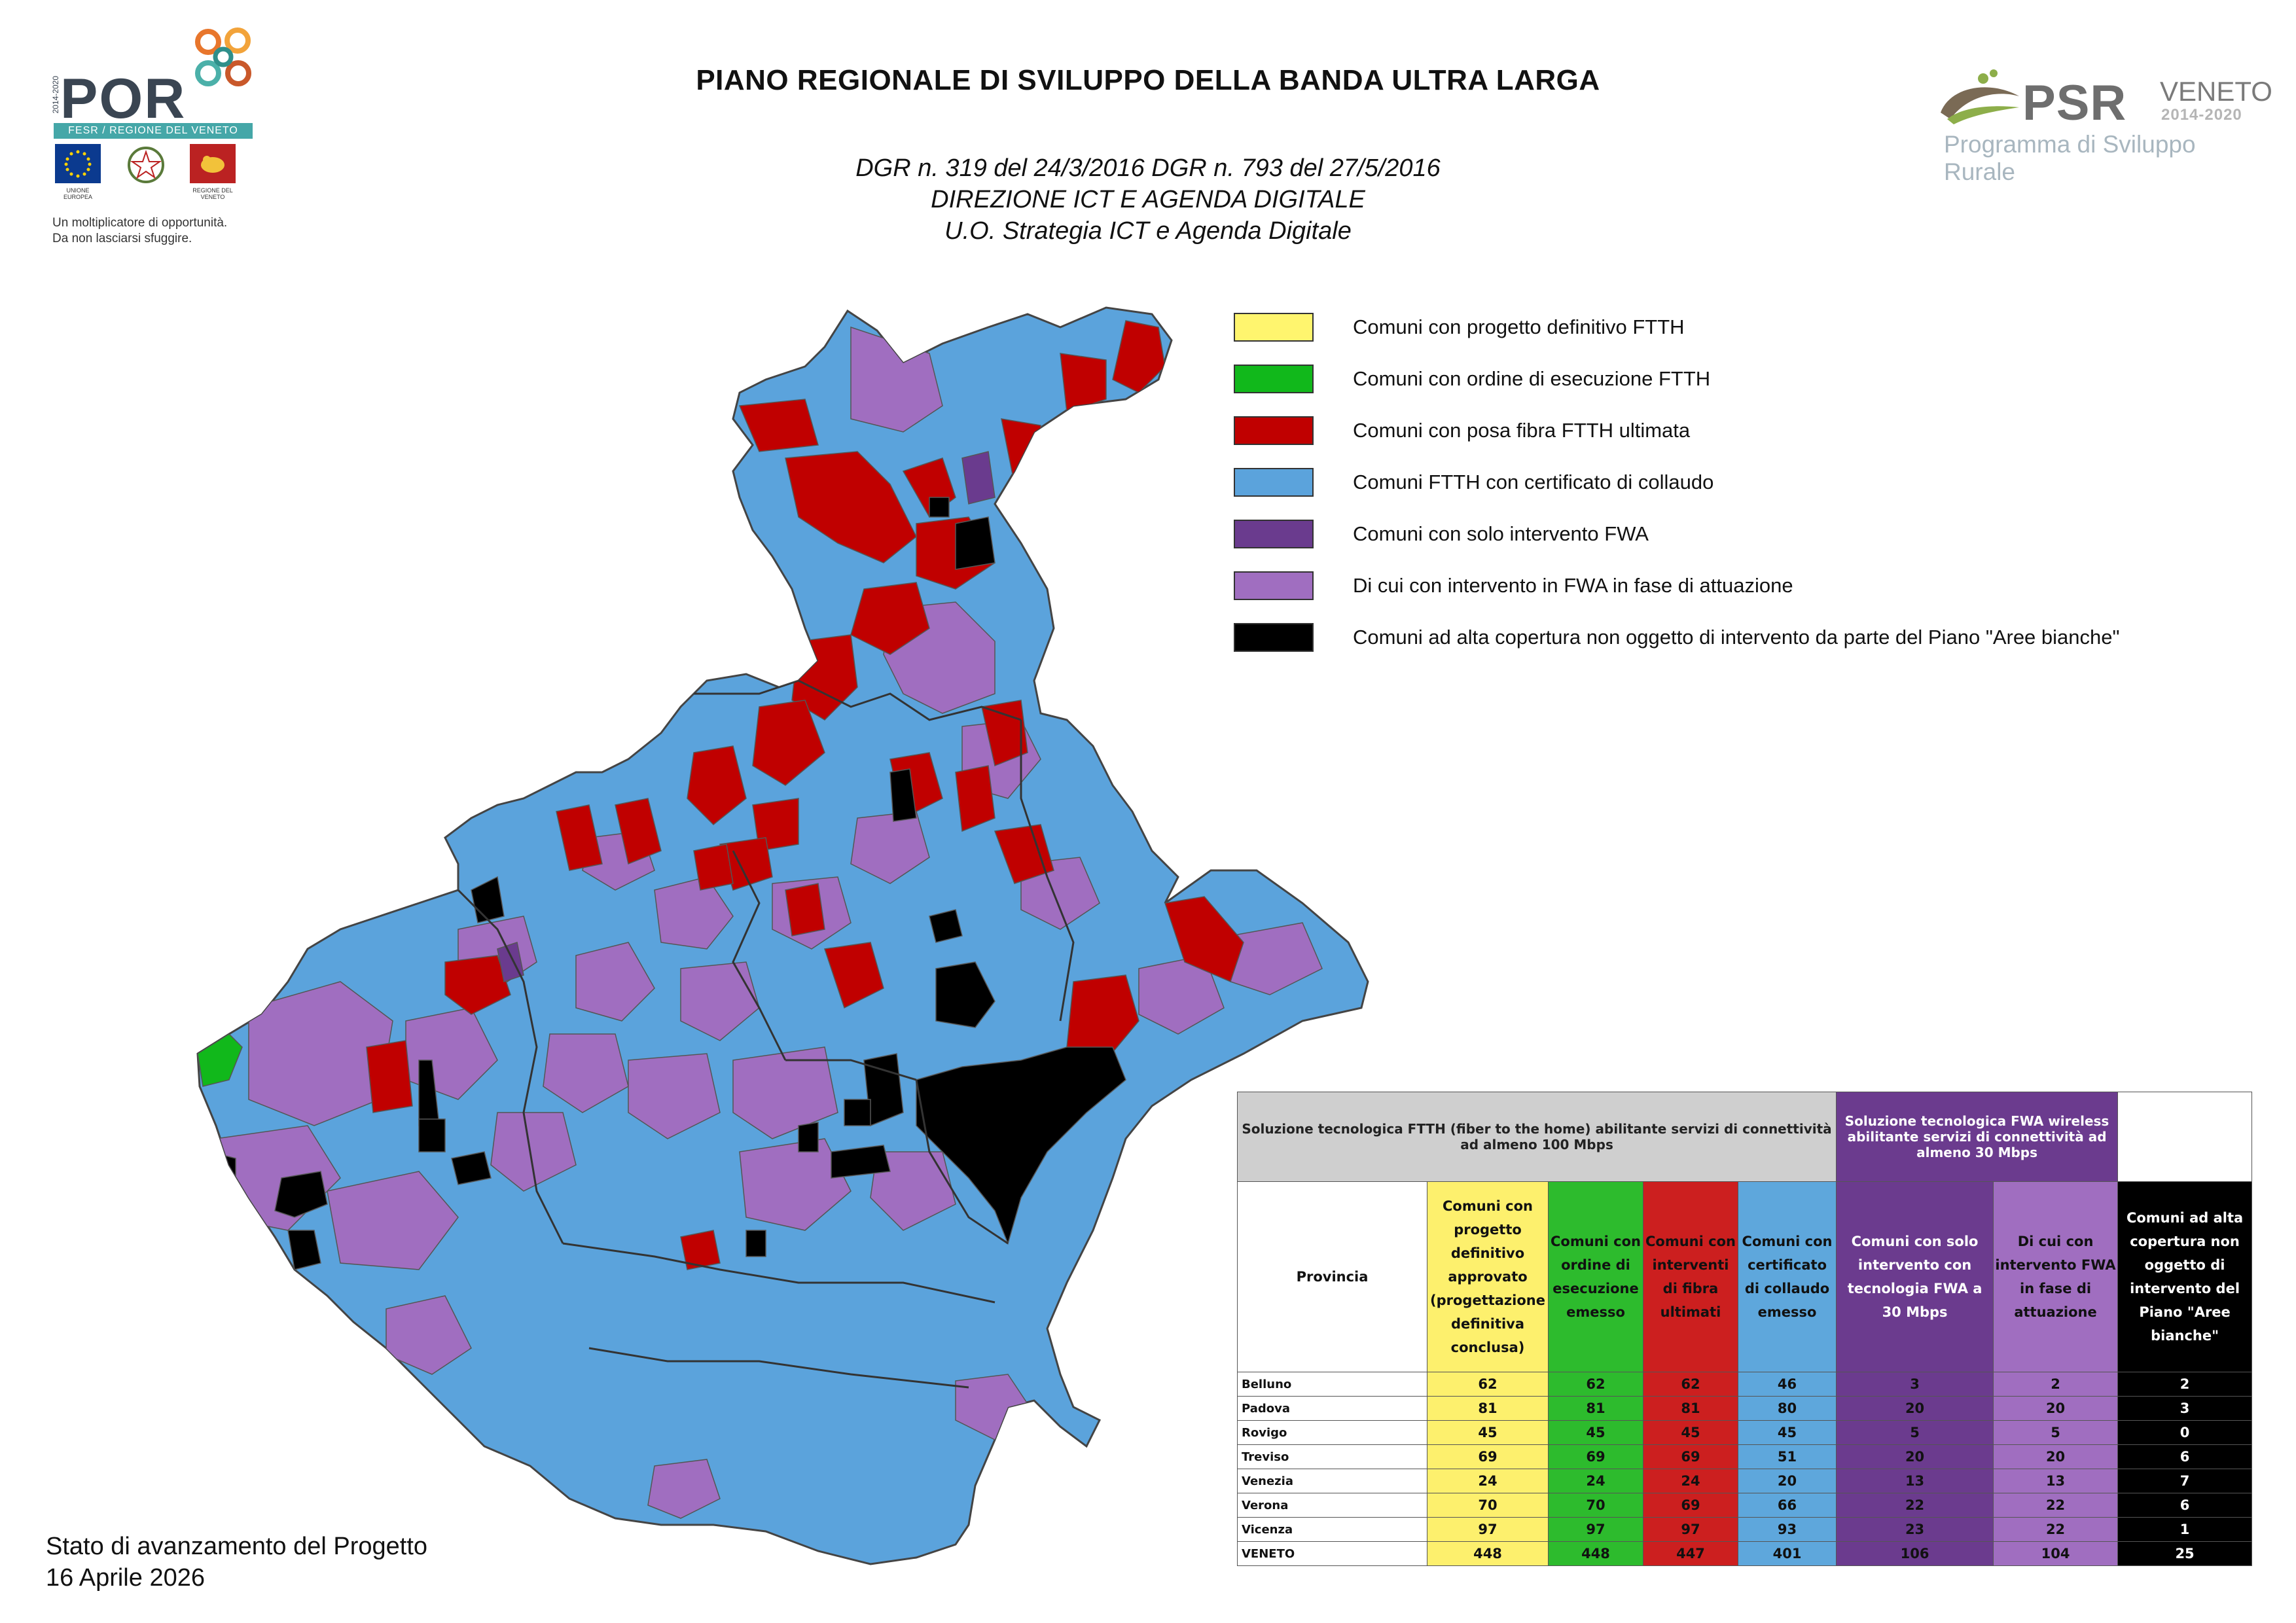 Image resolution: width=2296 pixels, height=1623 pixels. Describe the element at coordinates (2185, 1529) in the screenshot. I see `cell-alta-copertura: 1` at that location.